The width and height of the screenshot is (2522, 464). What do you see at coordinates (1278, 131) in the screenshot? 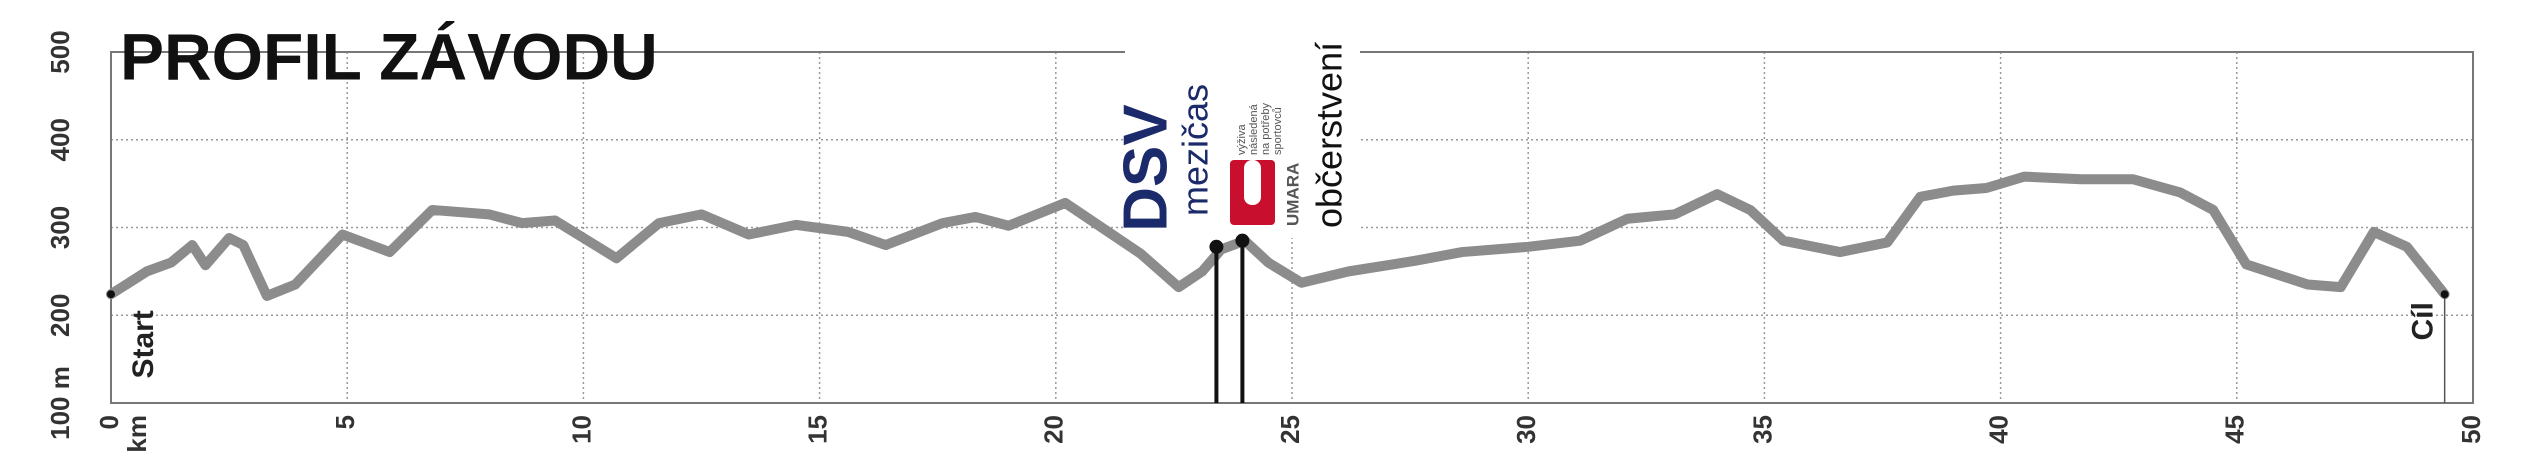
I see `umara-tagline: sportovců` at bounding box center [1278, 131].